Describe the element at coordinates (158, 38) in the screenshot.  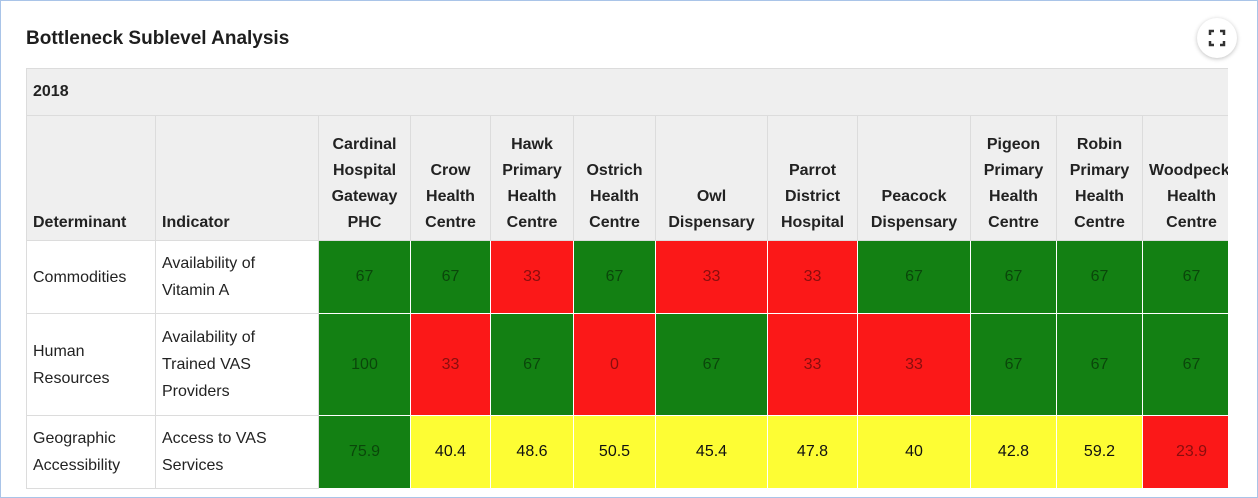
I see `widget-title: Bottleneck Sublevel Analysis` at that location.